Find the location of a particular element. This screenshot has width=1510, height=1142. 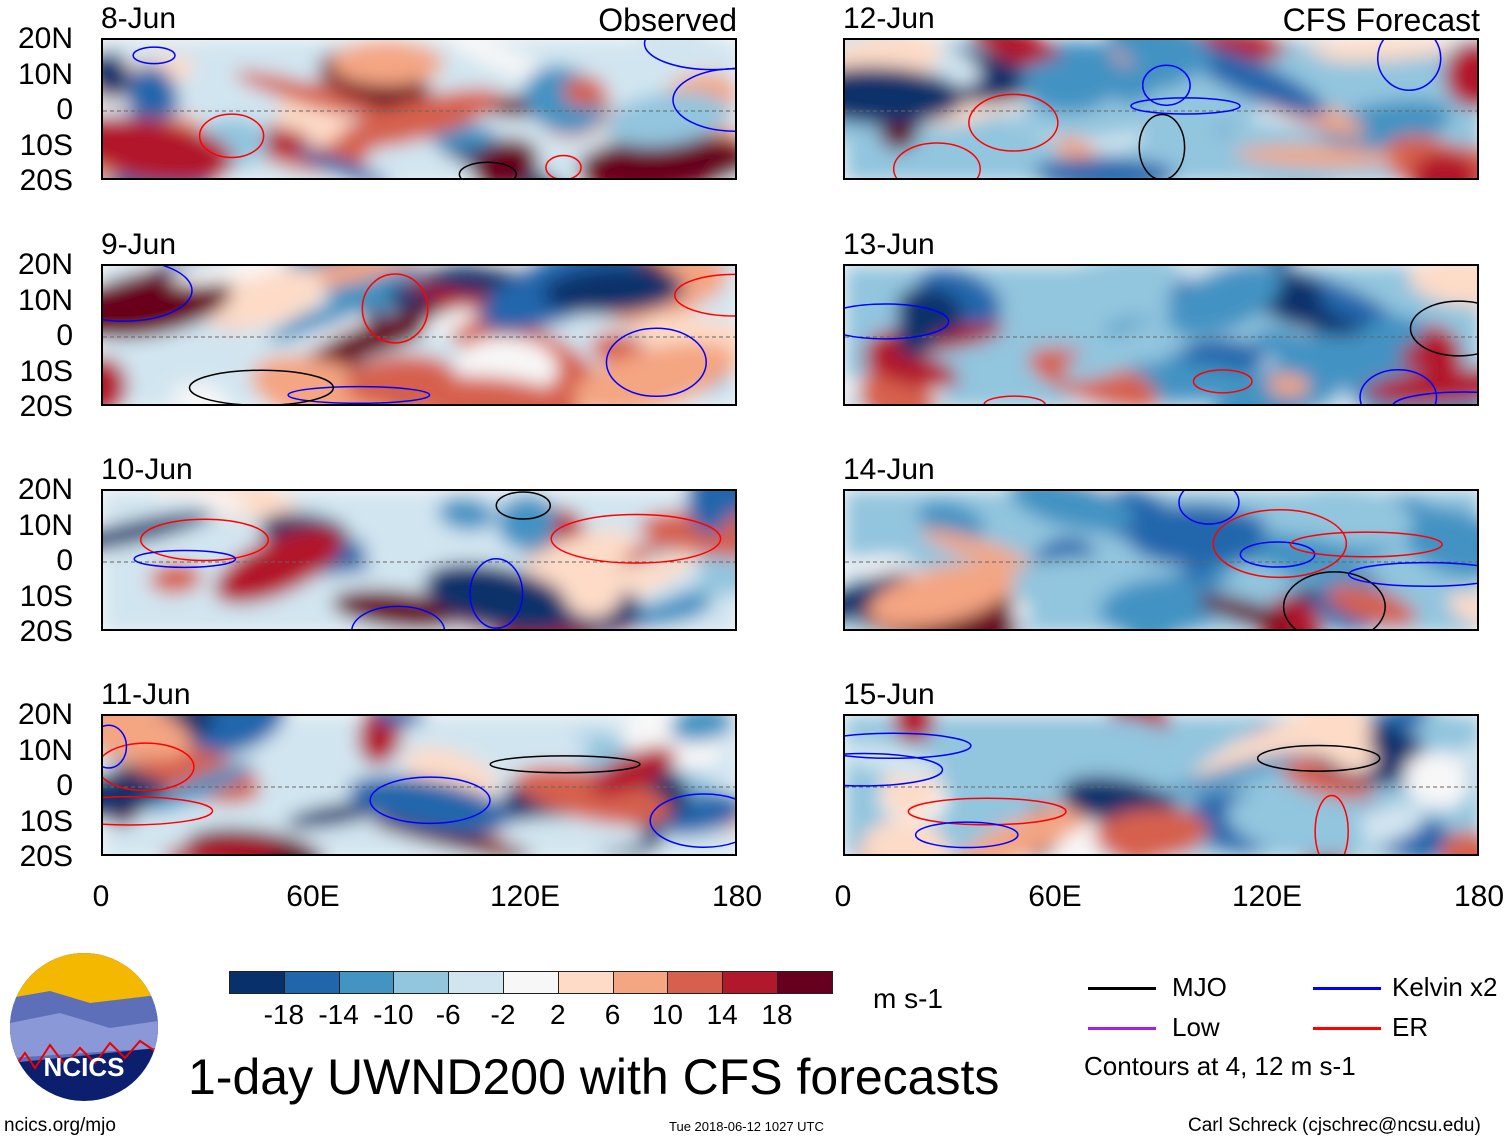

colorbar-tick-label: 2 is located at coordinates (558, 1014).